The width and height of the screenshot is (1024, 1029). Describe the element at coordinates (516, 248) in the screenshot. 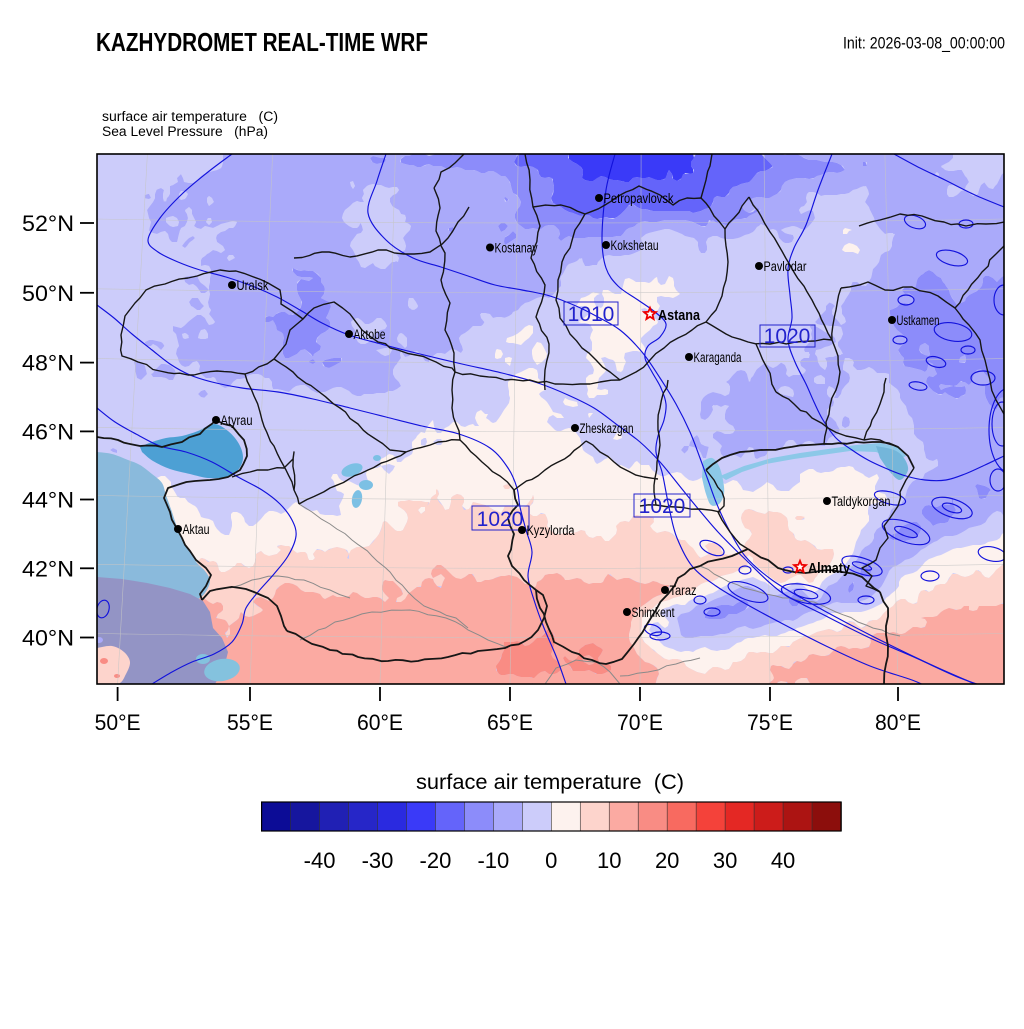

I see `svg-text: Kostanay` at that location.